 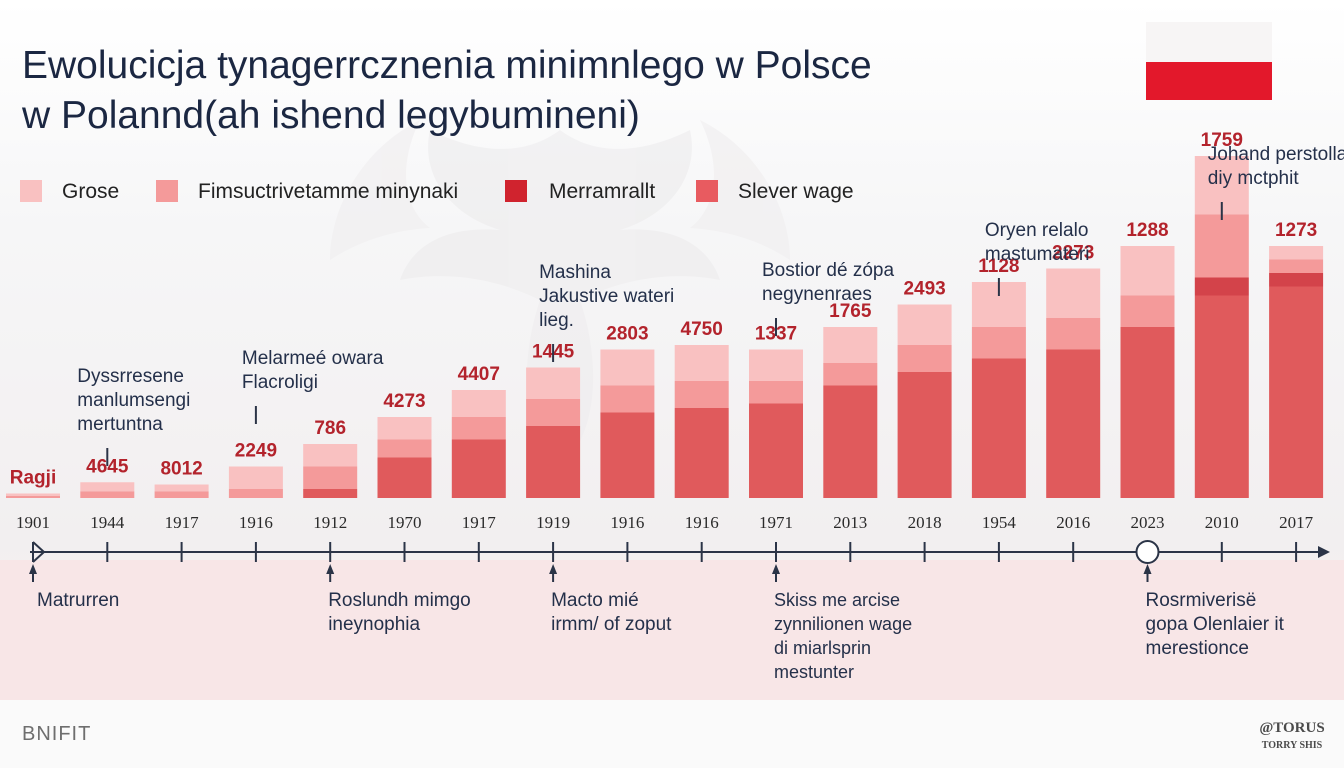 What do you see at coordinates (553, 522) in the screenshot?
I see `category-label: 1919` at bounding box center [553, 522].